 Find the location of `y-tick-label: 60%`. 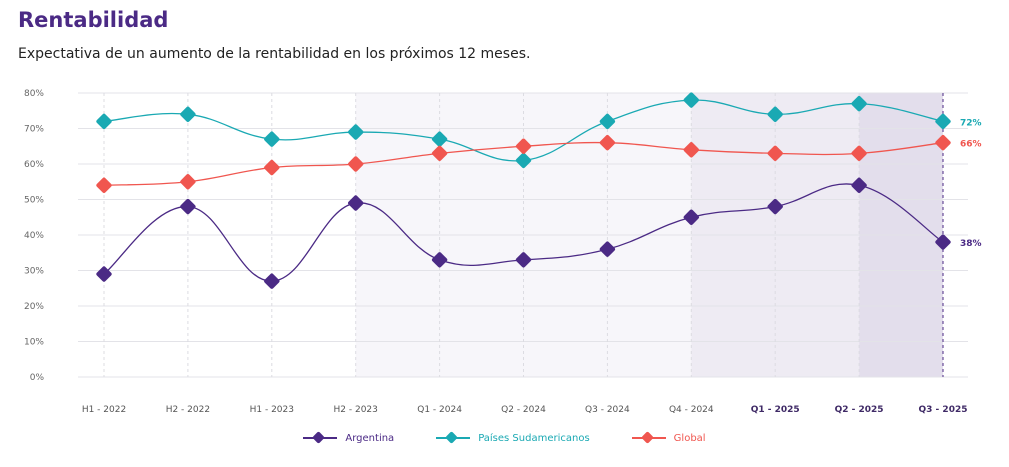

y-tick-label: 60% is located at coordinates (34, 165).